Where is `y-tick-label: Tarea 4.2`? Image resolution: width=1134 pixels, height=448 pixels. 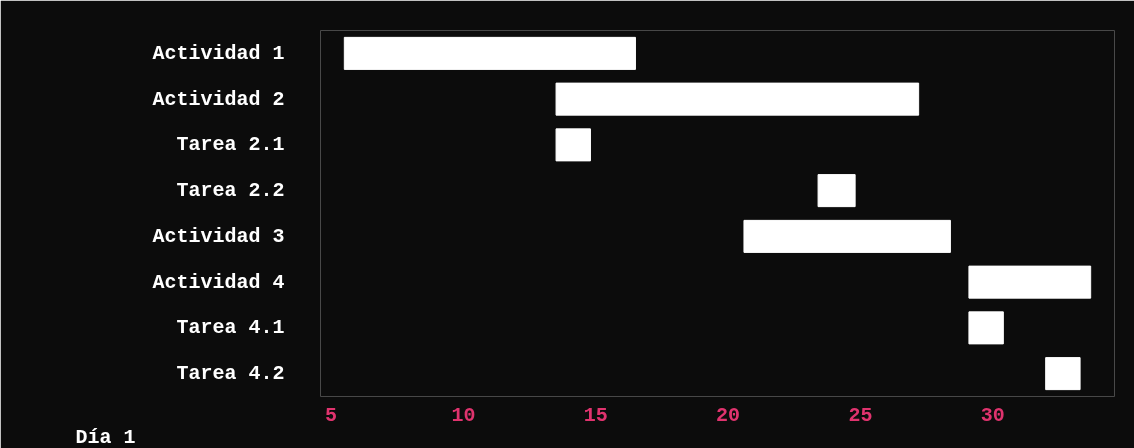 y-tick-label: Tarea 4.2 is located at coordinates (230, 374).